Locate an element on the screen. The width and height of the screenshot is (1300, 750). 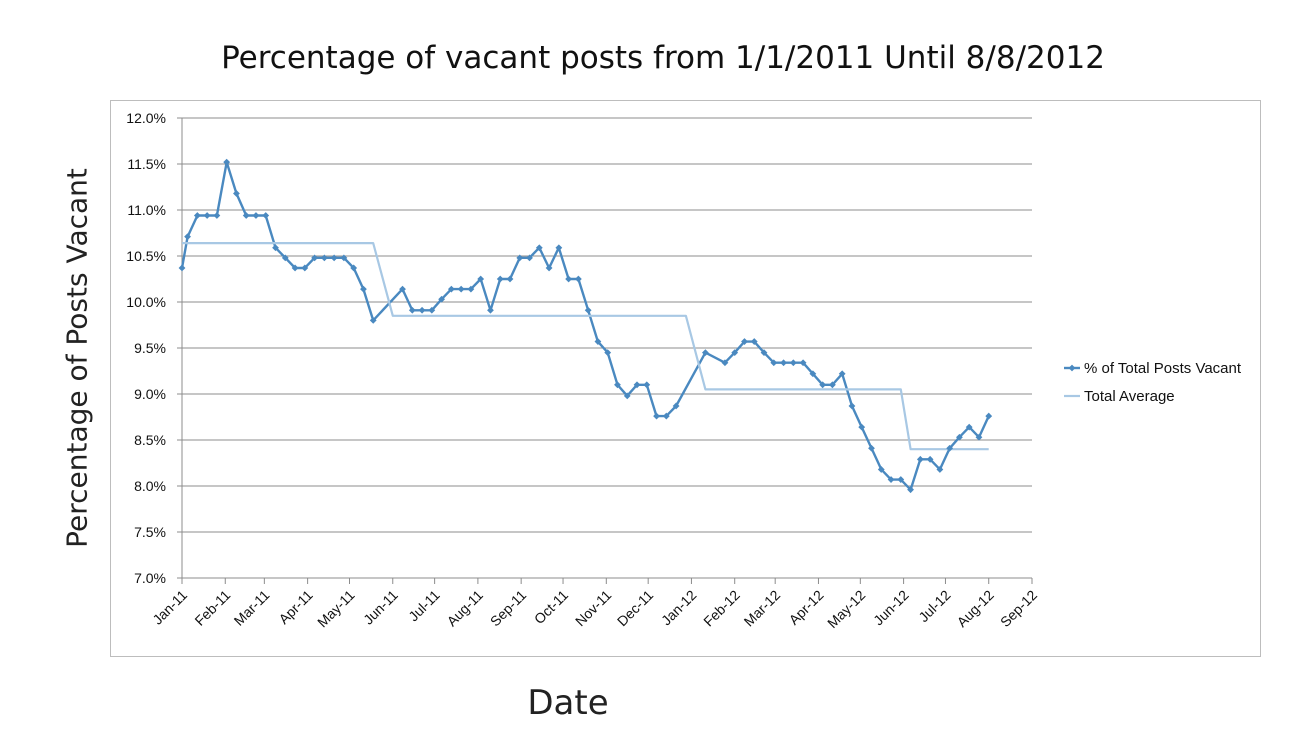
x-tick-label: Jul-12 is located at coordinates (934, 606).